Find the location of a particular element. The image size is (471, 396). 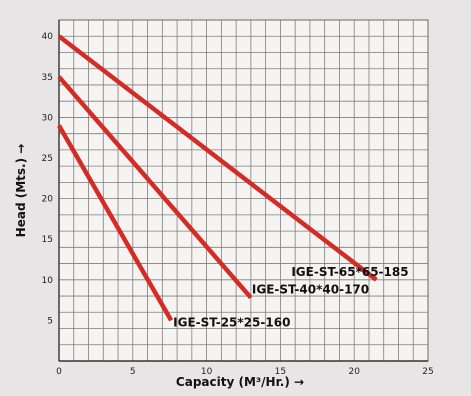

y-tick-label: 25 is located at coordinates (47, 159).